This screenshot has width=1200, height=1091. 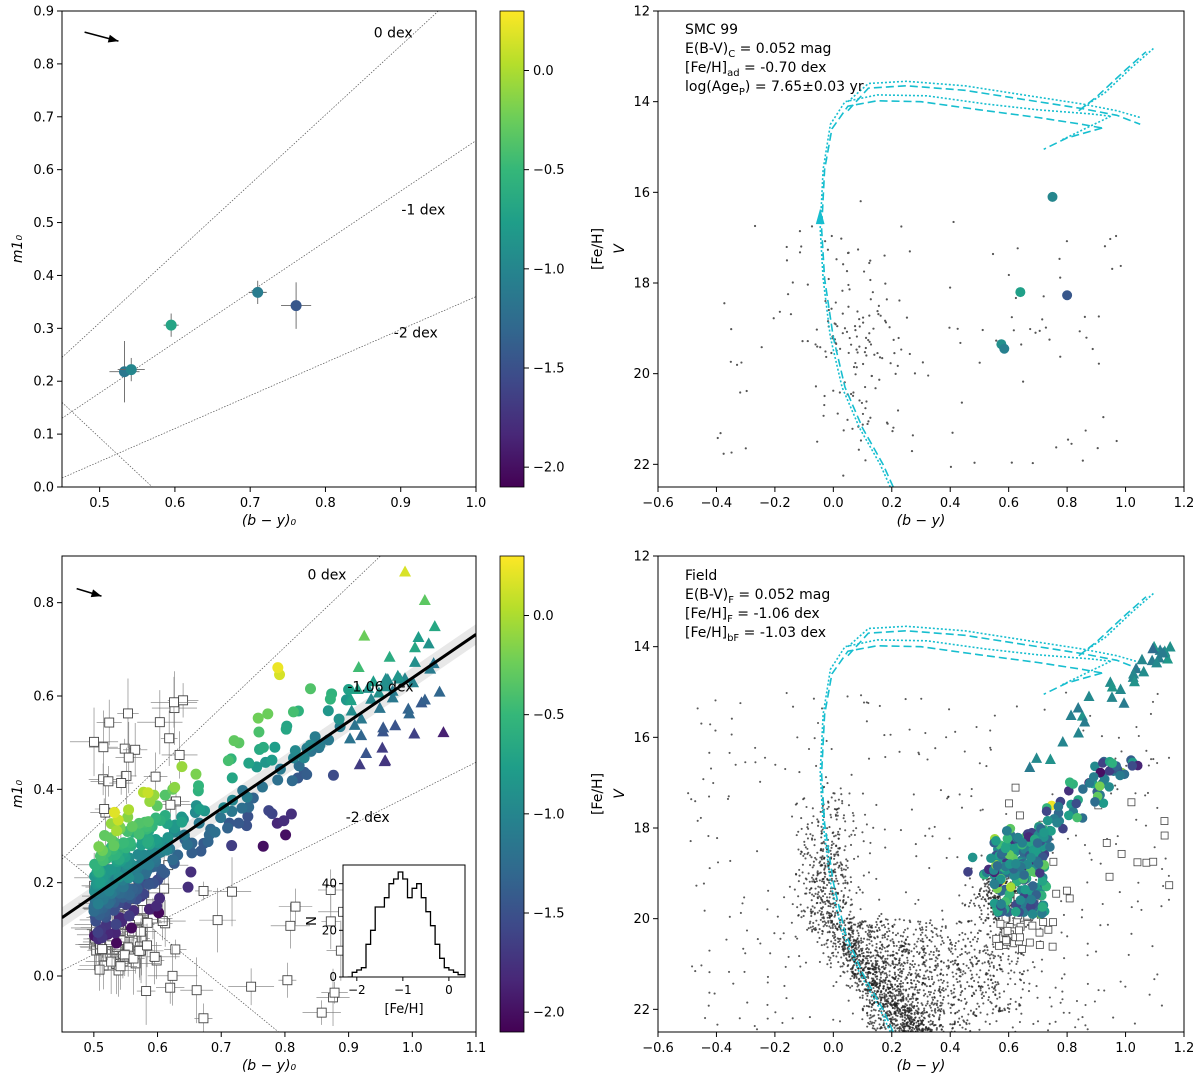 I want to click on x-tick-label: 0.6, so click(x=157, y=1048).